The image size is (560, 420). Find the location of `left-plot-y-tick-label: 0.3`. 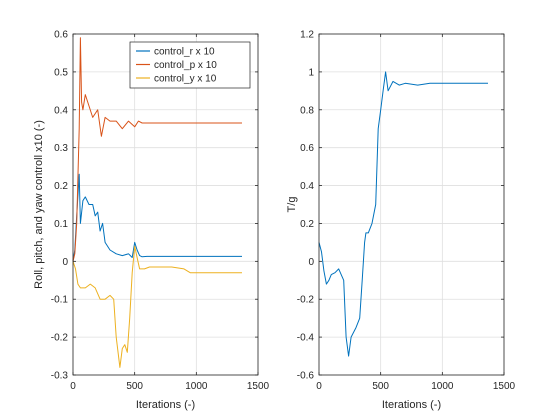

left-plot-y-tick-label: 0.3 is located at coordinates (61, 148).